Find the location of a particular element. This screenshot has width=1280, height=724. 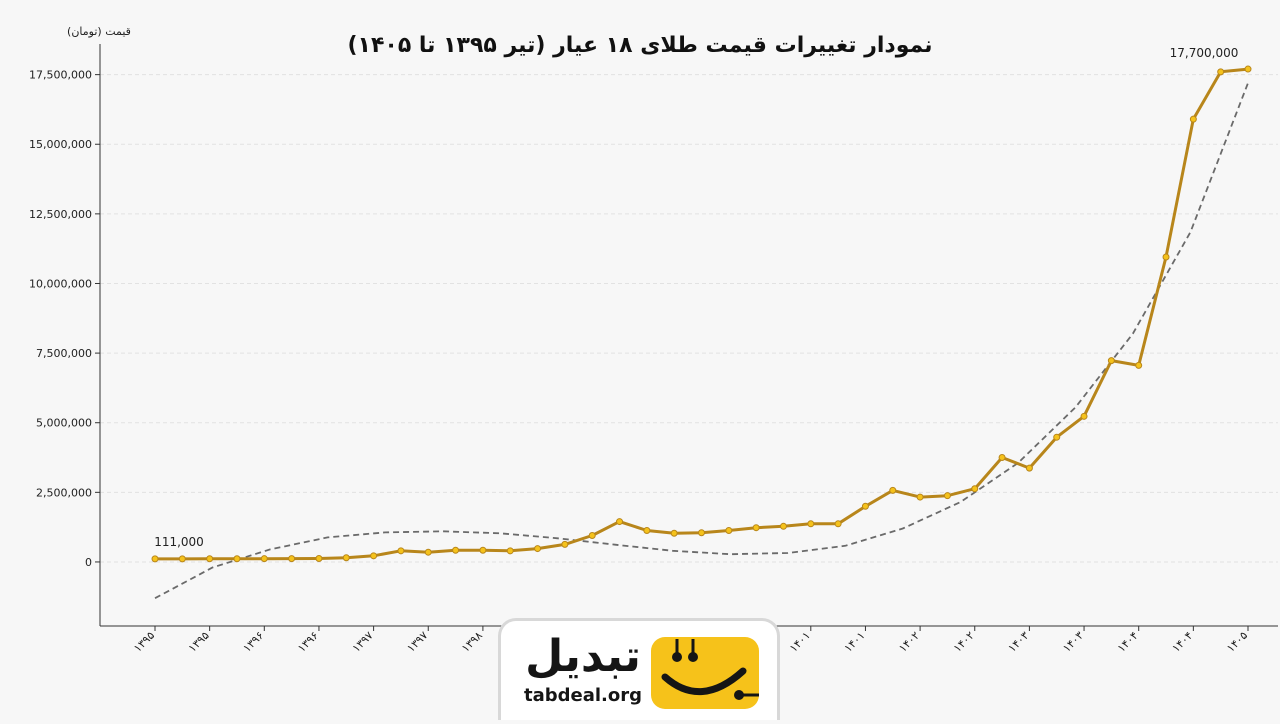

x-tick-label: ۱۴۰۵ is located at coordinates (1237, 642).